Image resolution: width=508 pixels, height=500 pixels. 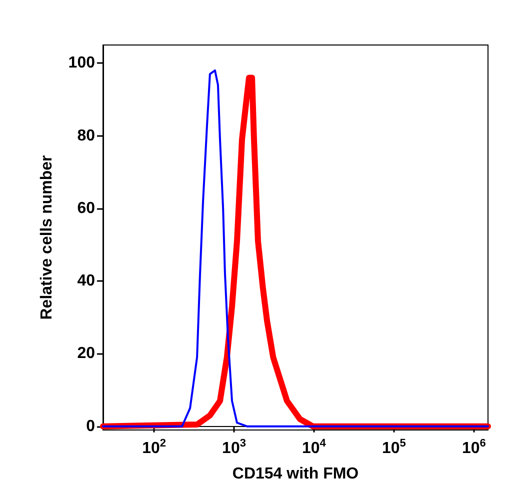 What do you see at coordinates (86, 353) in the screenshot?
I see `y-tick-label: 20` at bounding box center [86, 353].